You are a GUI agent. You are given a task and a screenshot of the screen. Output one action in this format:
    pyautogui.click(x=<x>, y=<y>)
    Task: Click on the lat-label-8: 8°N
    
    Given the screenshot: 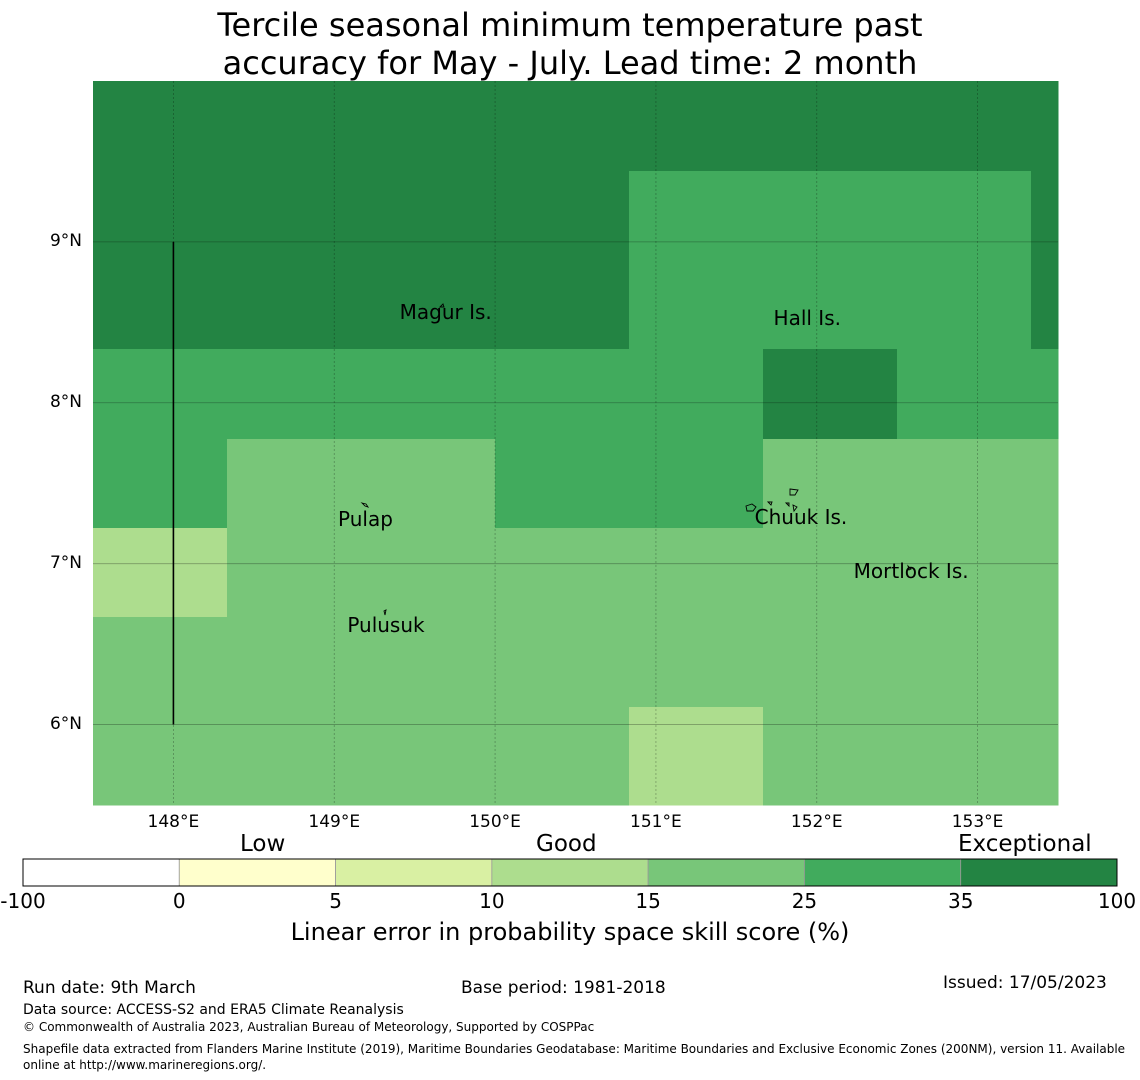 What is the action you would take?
    pyautogui.click(x=65, y=401)
    